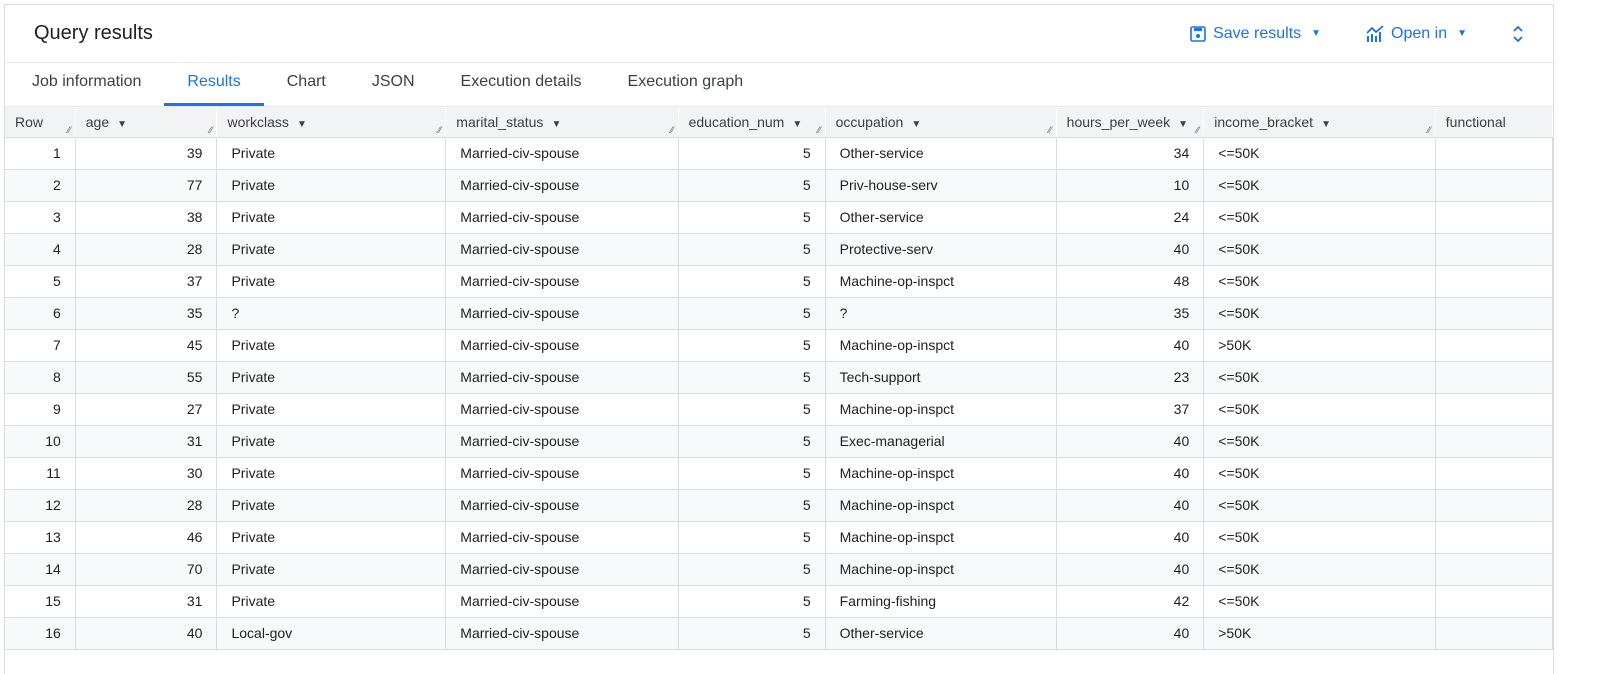 This screenshot has width=1600, height=674. What do you see at coordinates (779, 34) in the screenshot?
I see `header: Query results Save results ▼ Open in ▼` at bounding box center [779, 34].